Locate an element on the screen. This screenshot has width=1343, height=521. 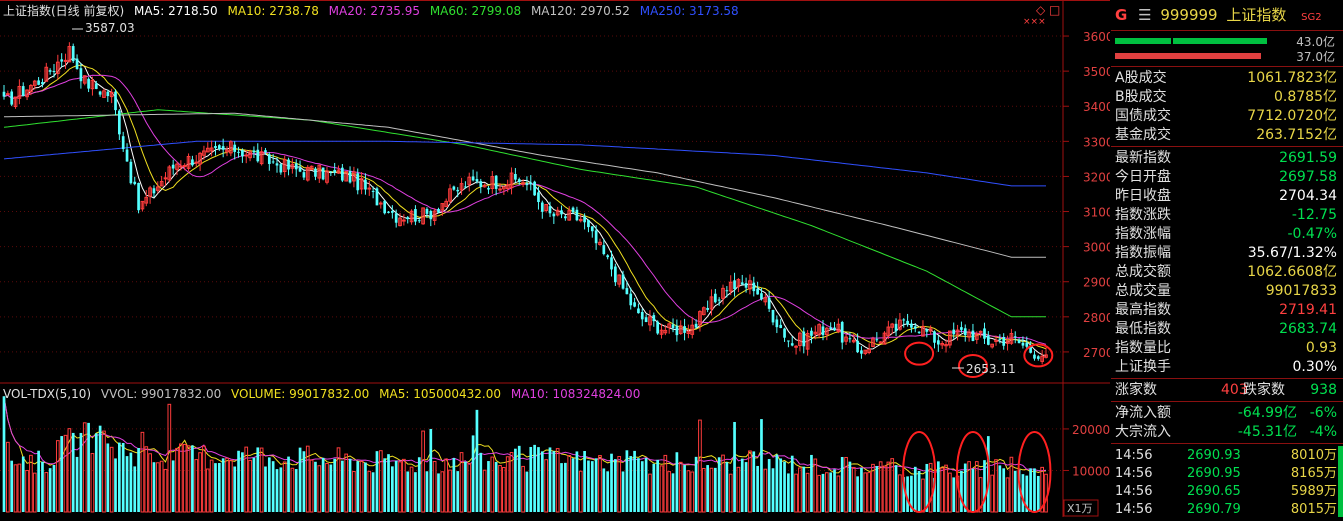
panel-code: 999999 is located at coordinates (1189, 15).